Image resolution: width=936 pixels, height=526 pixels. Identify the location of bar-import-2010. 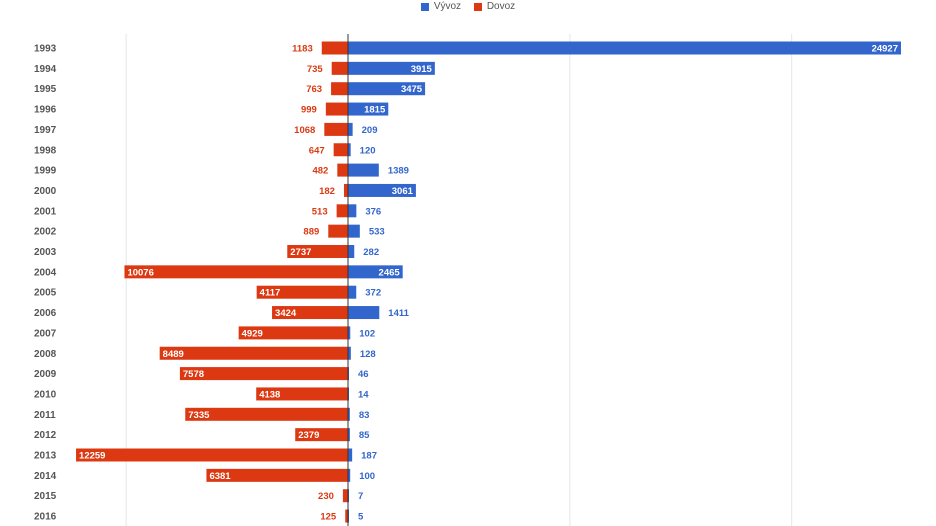
(302, 394).